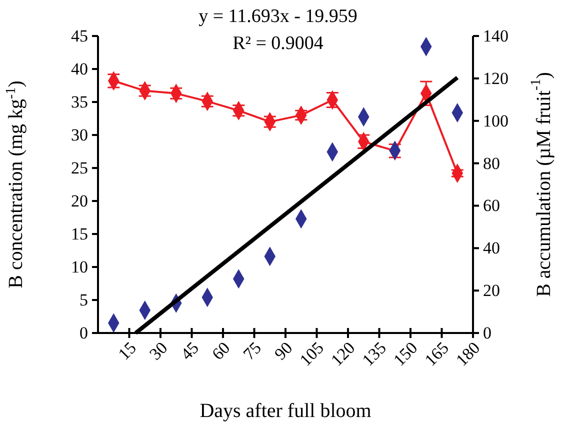  Describe the element at coordinates (84, 333) in the screenshot. I see `y-tick-label: 0` at that location.